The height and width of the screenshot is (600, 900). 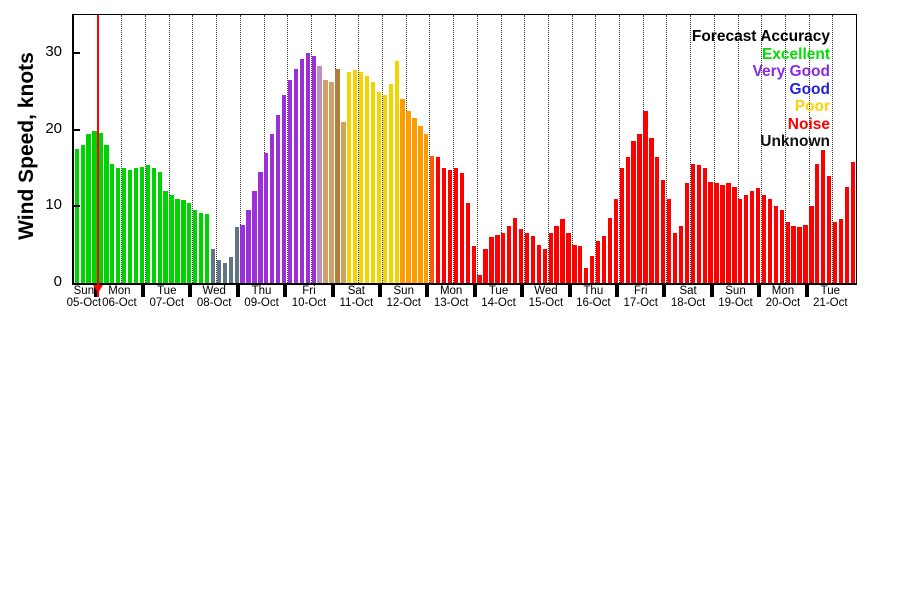 I want to click on legend-entry-excellent: Excellent, so click(x=795, y=54).